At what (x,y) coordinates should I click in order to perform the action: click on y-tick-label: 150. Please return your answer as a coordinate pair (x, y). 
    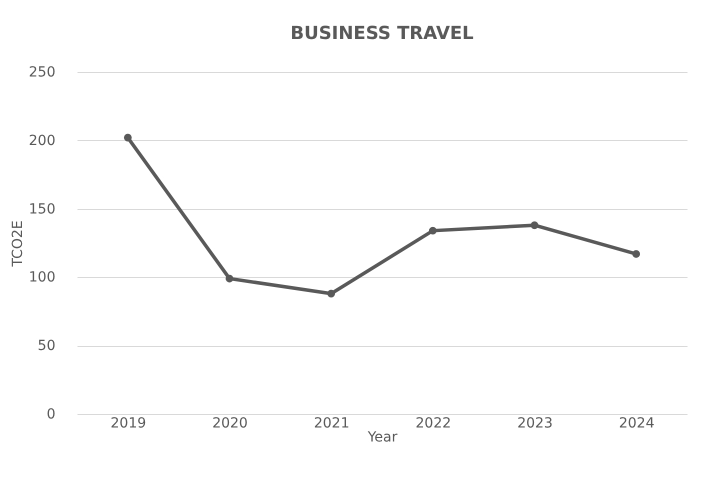
    Looking at the image, I should click on (42, 209).